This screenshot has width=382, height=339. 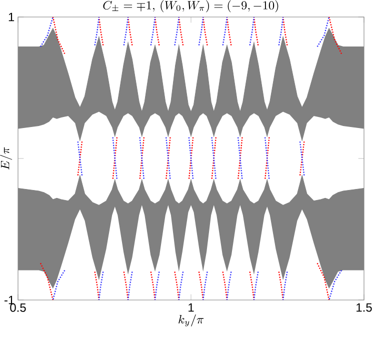 What do you see at coordinates (364, 307) in the screenshot?
I see `x-tick-label: 1.5` at bounding box center [364, 307].